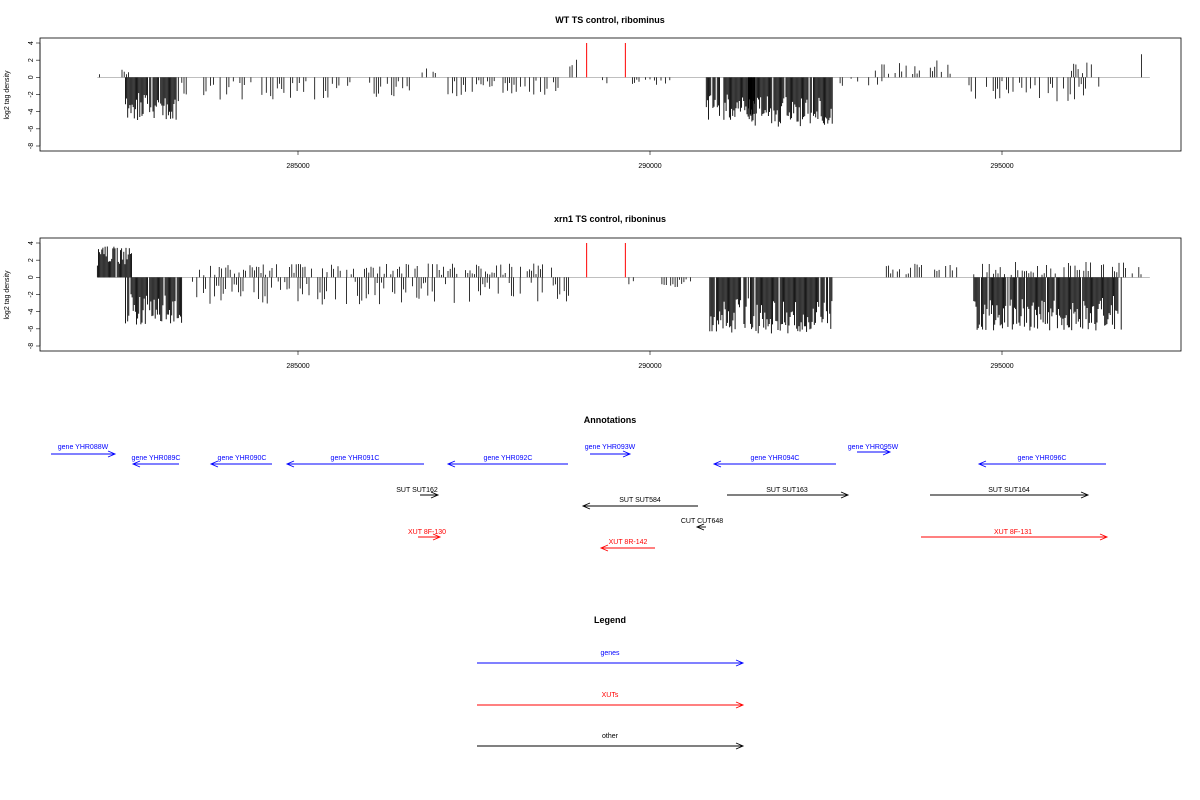 The width and height of the screenshot is (1200, 800). I want to click on xrn1-ytick-label: -4, so click(31, 311).